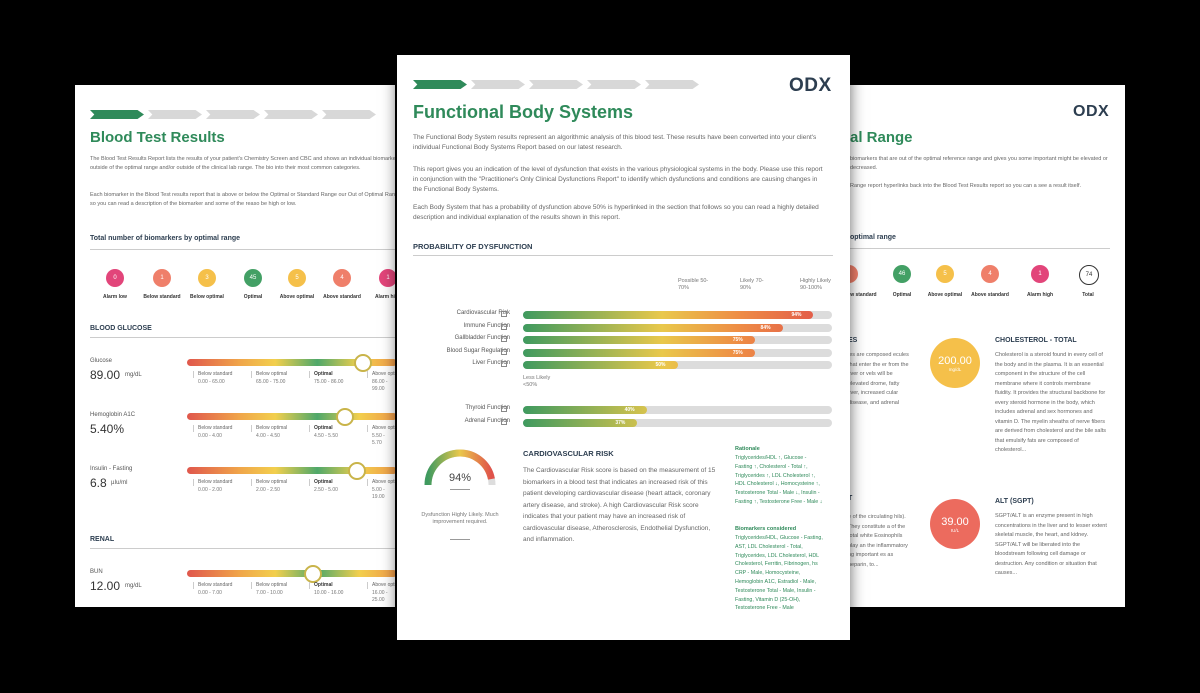  What do you see at coordinates (381, 428) in the screenshot?
I see `range-label: Above optimal` at bounding box center [381, 428].